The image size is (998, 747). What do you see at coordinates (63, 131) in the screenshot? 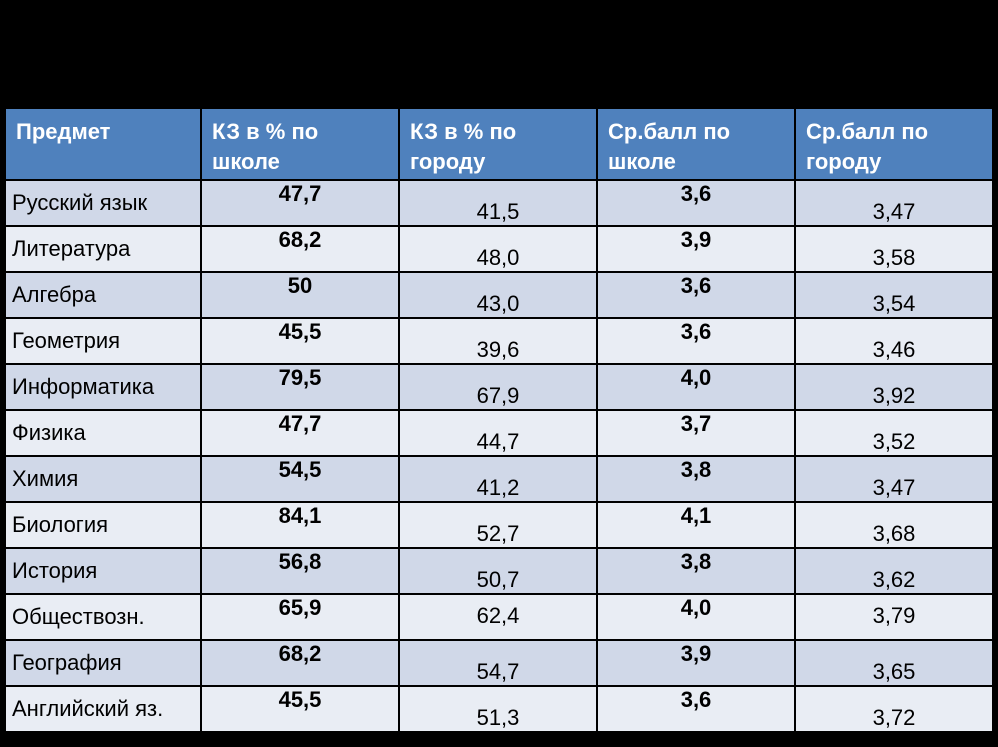
I see `header-subject-line1: Предмет` at bounding box center [63, 131].